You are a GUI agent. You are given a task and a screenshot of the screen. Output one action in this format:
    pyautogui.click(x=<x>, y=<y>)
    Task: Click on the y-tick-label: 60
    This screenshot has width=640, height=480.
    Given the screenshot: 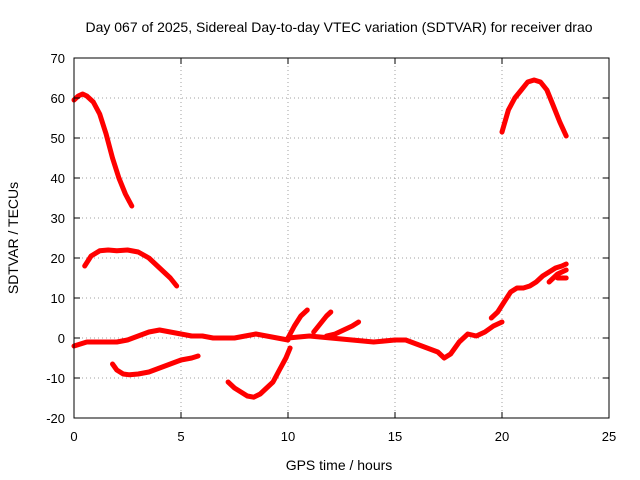 What is the action you would take?
    pyautogui.click(x=58, y=98)
    